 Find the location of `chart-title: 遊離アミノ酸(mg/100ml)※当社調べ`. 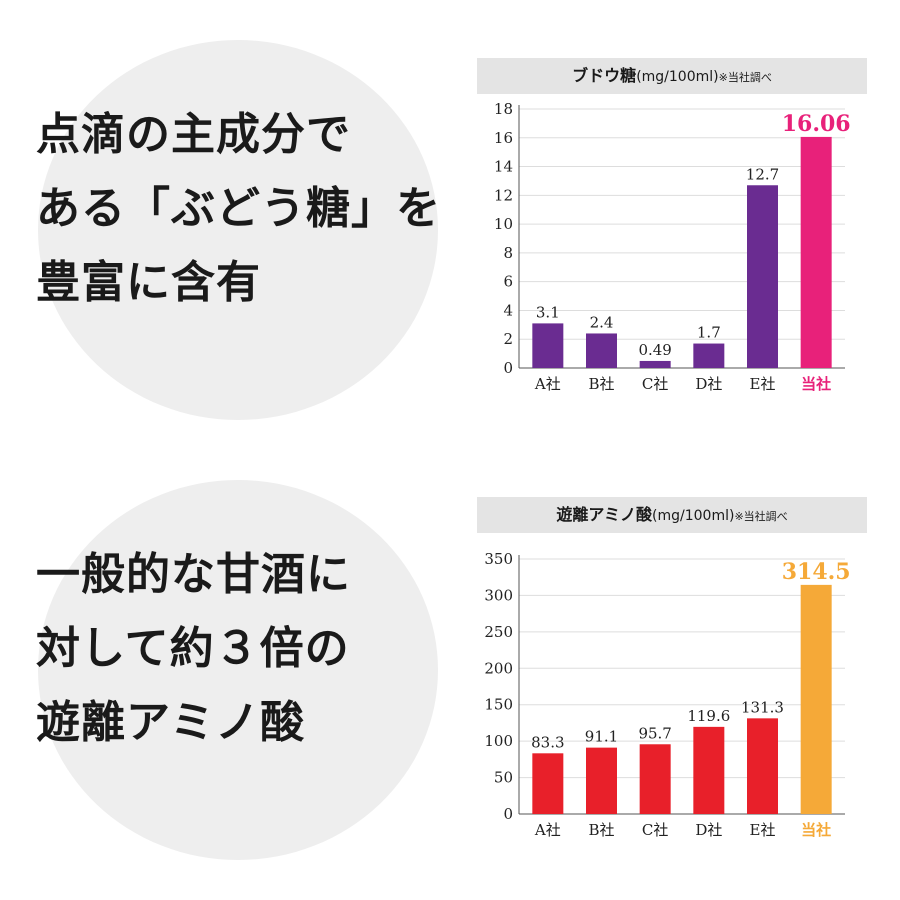

chart-title: 遊離アミノ酸(mg/100ml)※当社調べ is located at coordinates (672, 515).